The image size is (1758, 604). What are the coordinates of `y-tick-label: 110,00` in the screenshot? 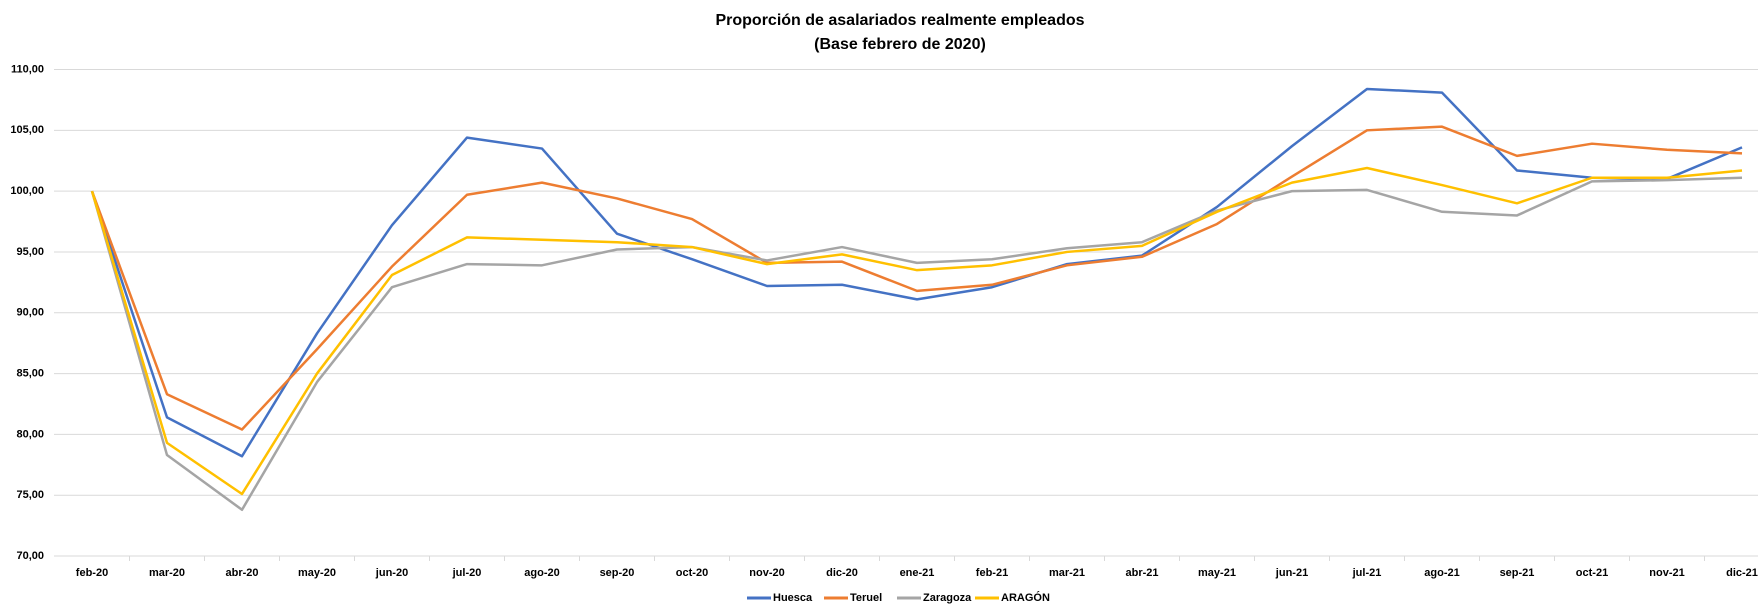 It's located at (27, 69).